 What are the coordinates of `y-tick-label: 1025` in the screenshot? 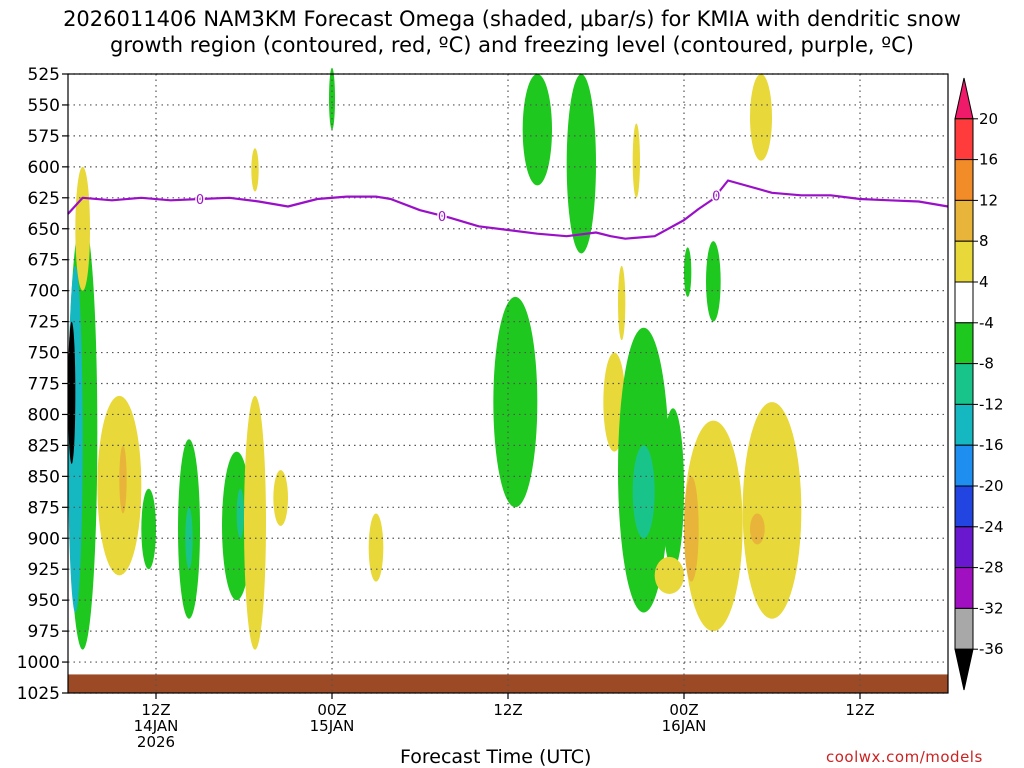 It's located at (38, 694).